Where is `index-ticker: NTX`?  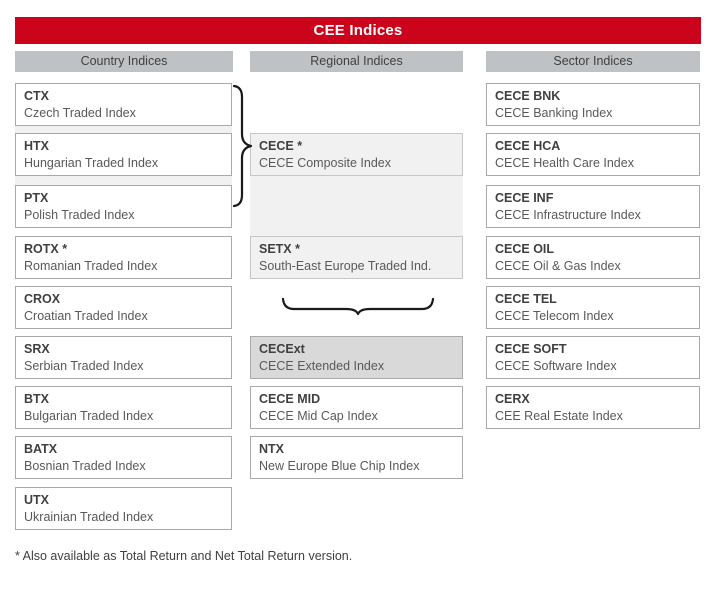 index-ticker: NTX is located at coordinates (271, 449).